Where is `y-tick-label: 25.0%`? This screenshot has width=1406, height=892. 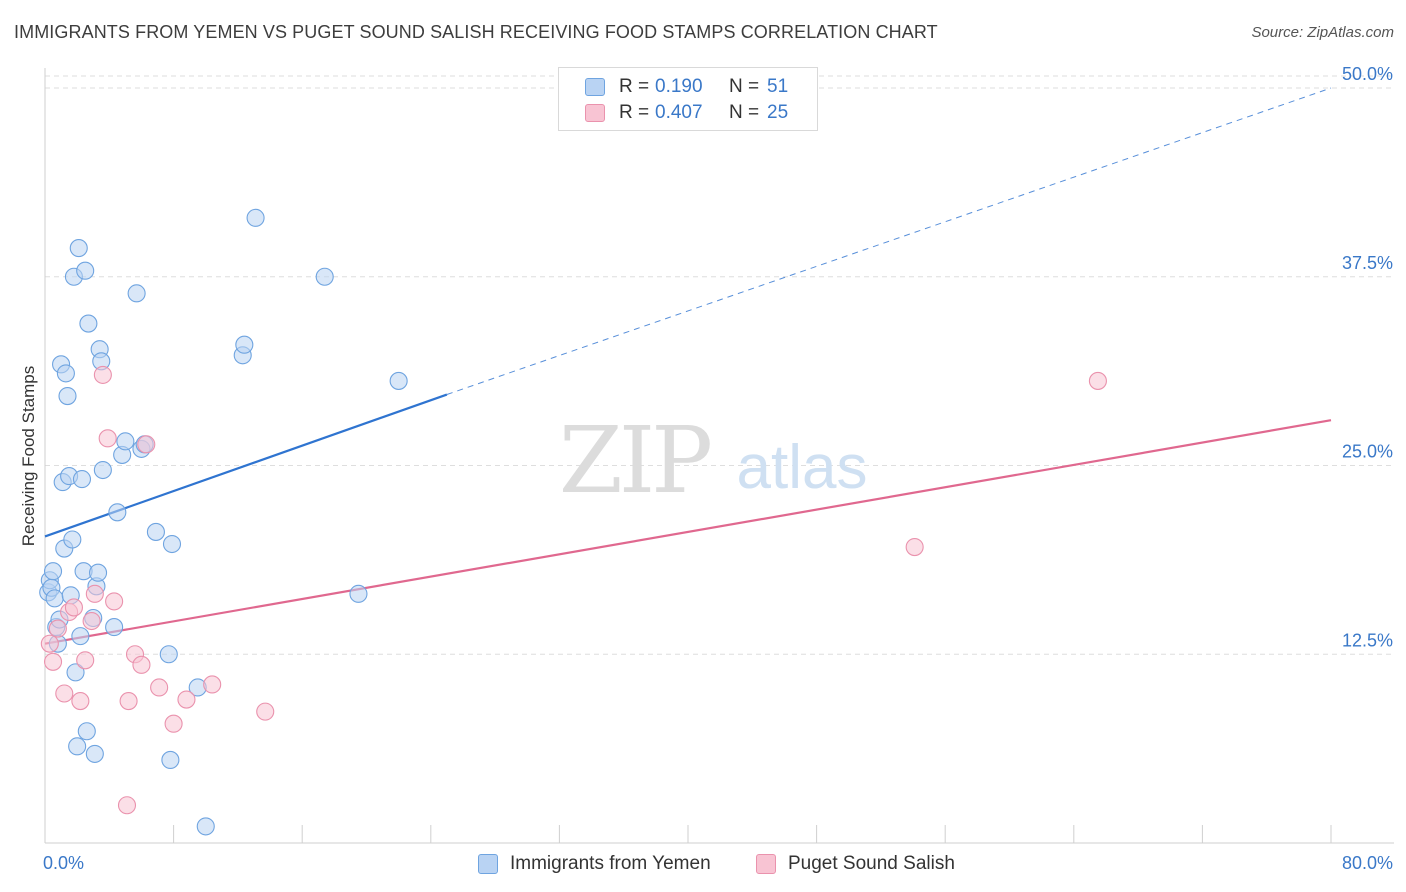 y-tick-label: 25.0% is located at coordinates (1367, 452).